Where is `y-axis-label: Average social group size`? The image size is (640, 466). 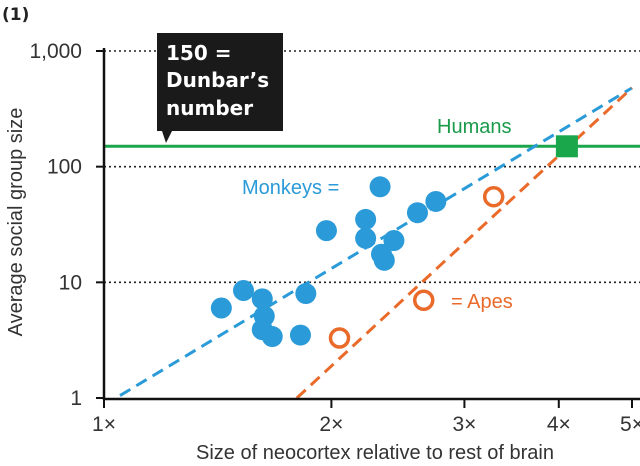
y-axis-label: Average social group size is located at coordinates (16, 222).